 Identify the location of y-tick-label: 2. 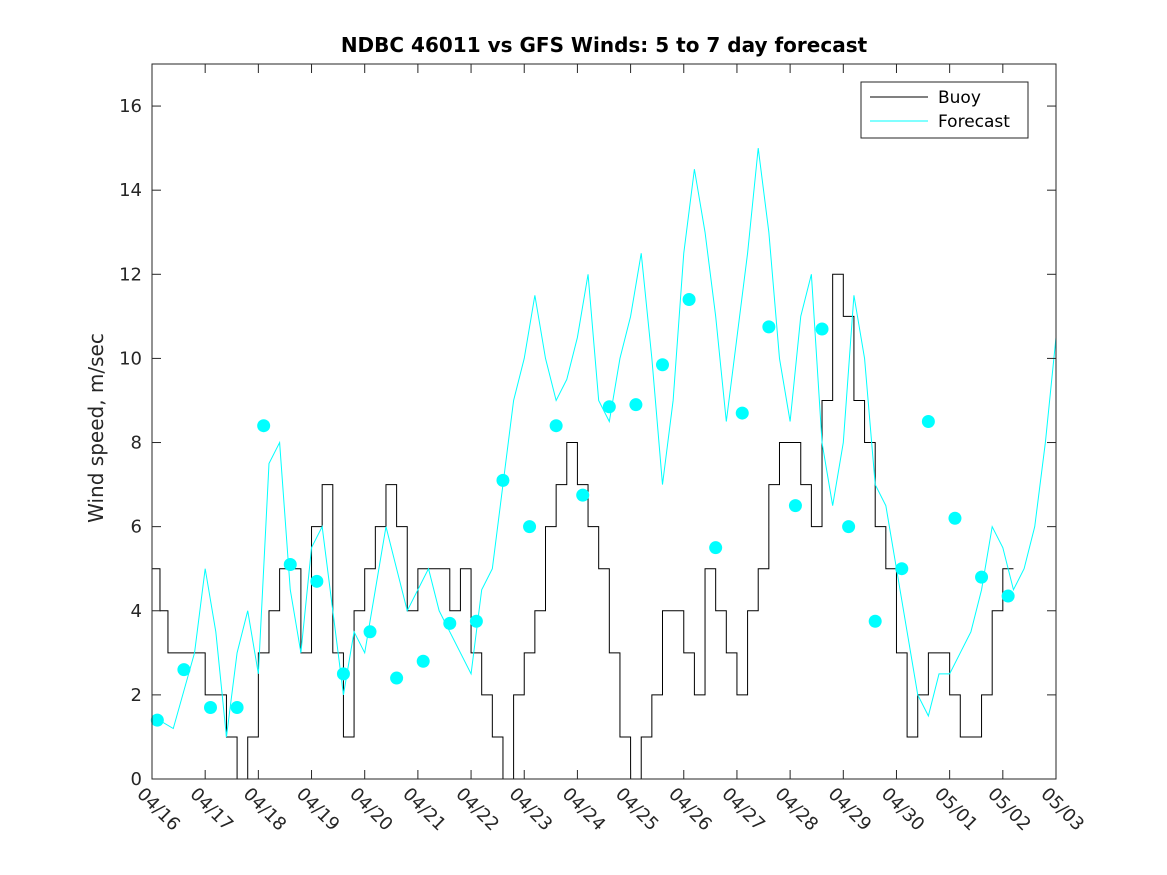
(136, 695).